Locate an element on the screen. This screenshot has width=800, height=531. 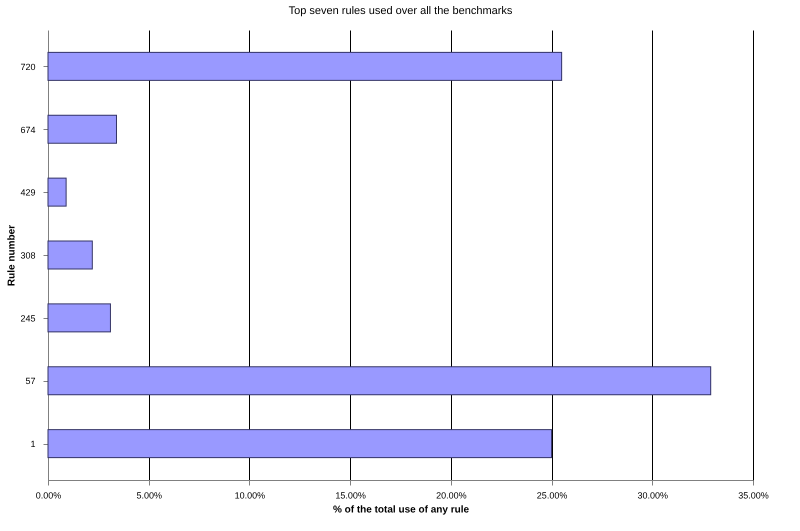
x-axis-title: % of the total use of any rule is located at coordinates (401, 510).